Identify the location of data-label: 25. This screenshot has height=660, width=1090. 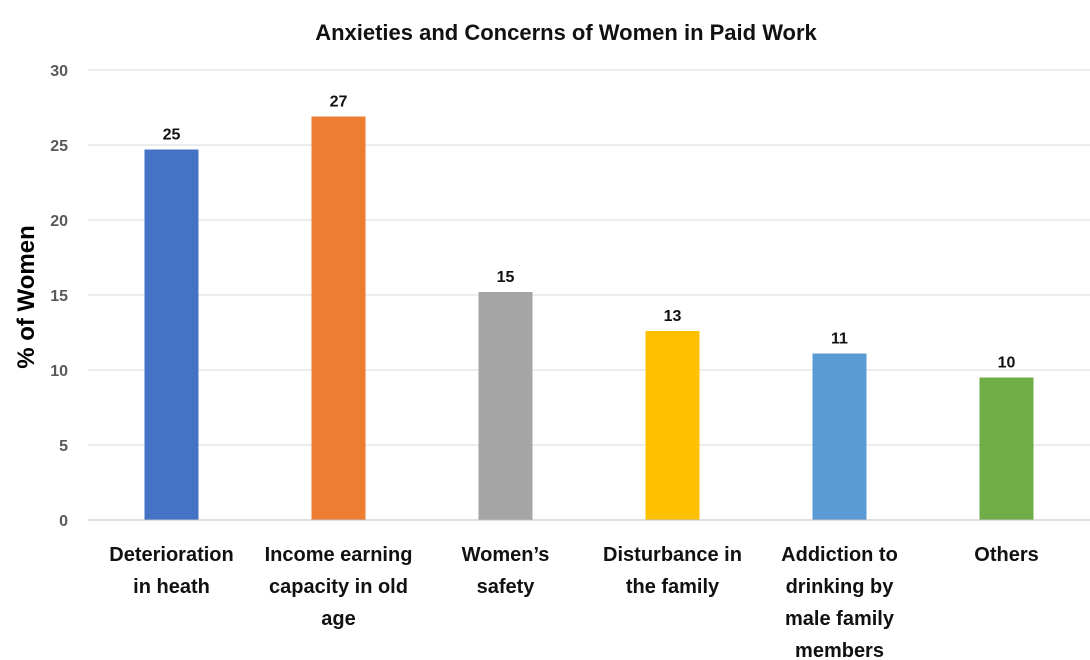
(172, 135).